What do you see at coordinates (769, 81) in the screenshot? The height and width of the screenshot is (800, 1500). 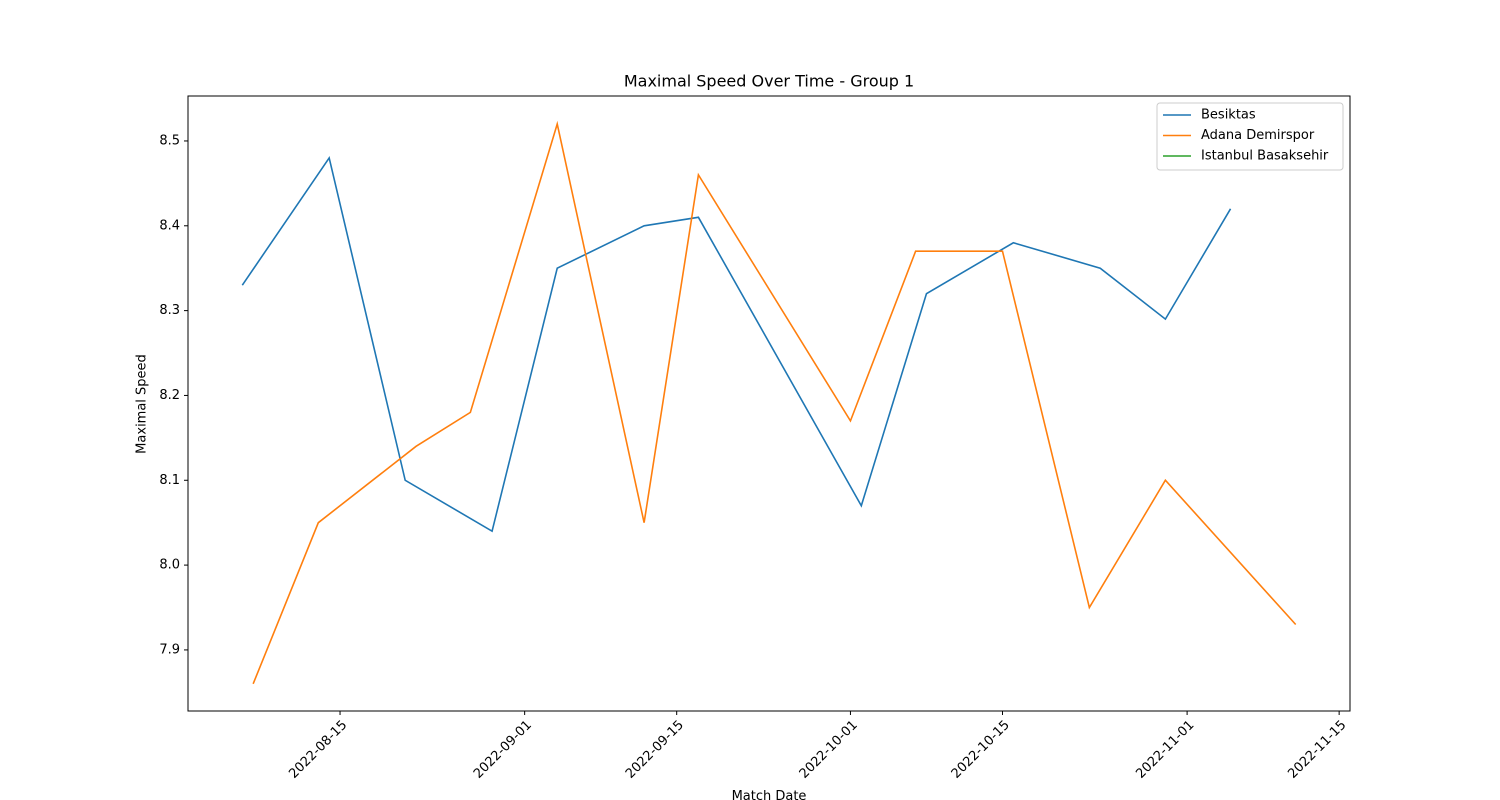 I see `chart-title: Maximal Speed Over Time - Group 1` at bounding box center [769, 81].